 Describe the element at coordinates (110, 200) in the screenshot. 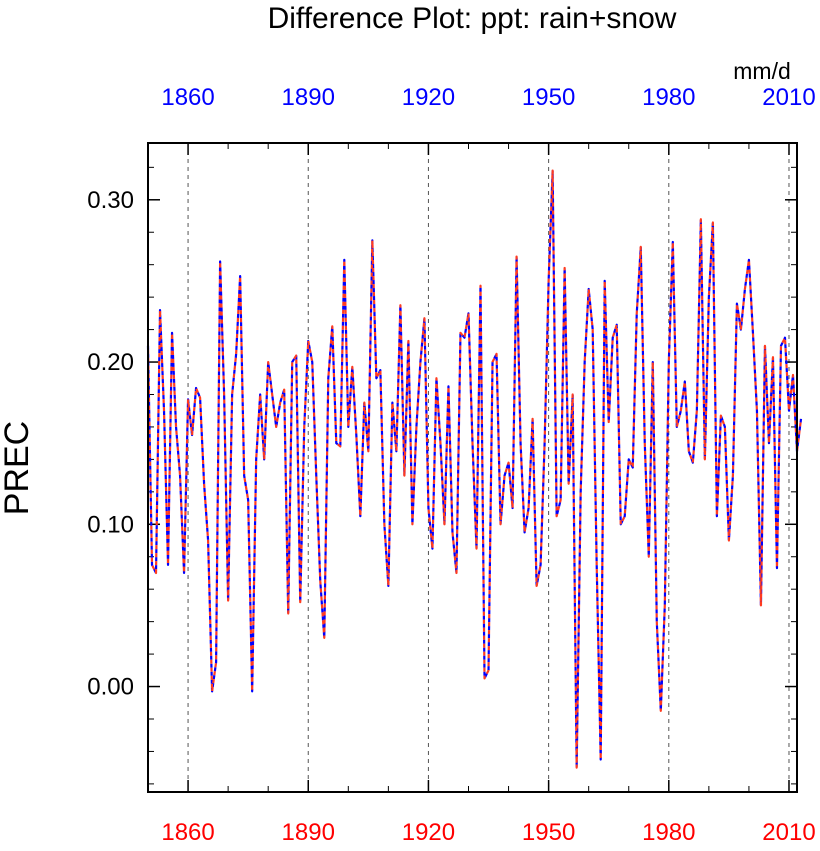

I see `y-tick-label: 0.30` at that location.